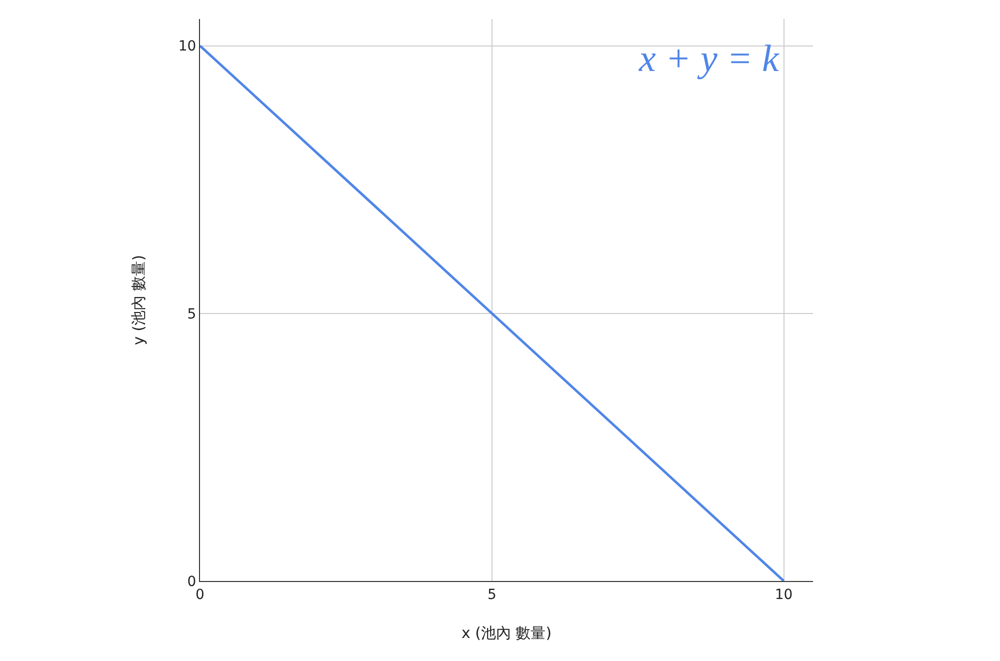 The height and width of the screenshot is (661, 1000). I want to click on x-tick-label: 5, so click(491, 594).